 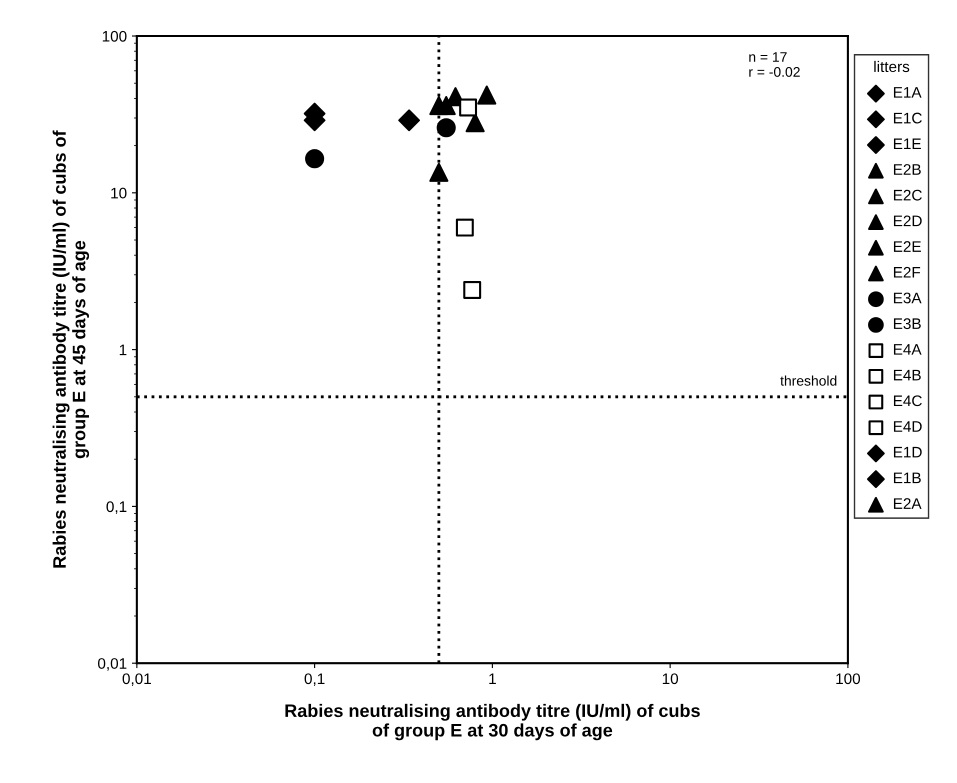 What do you see at coordinates (808, 381) in the screenshot?
I see `ref-line-label: threshold` at bounding box center [808, 381].